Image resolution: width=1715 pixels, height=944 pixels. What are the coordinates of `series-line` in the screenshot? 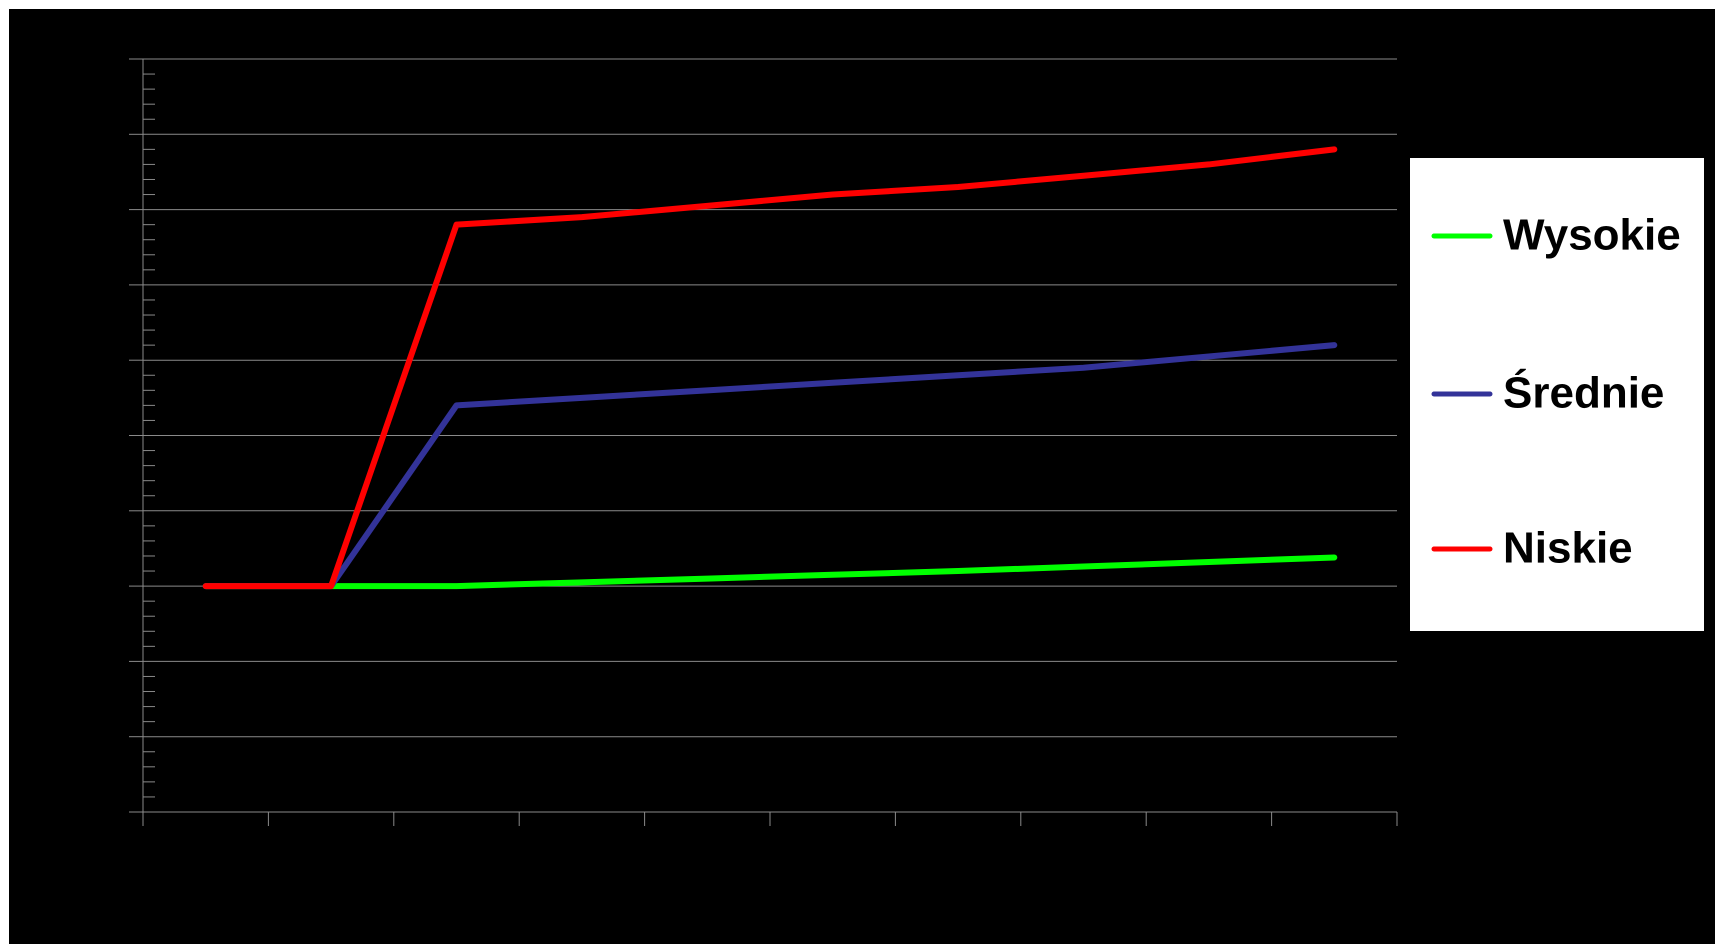 It's located at (770, 572).